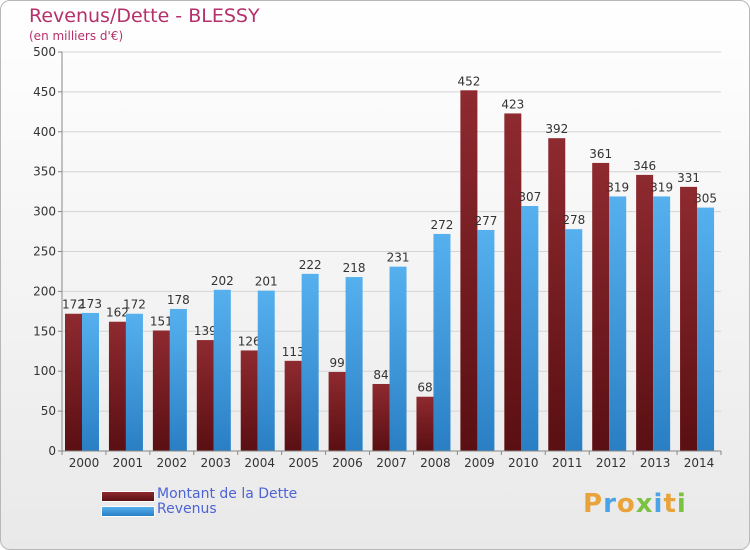  What do you see at coordinates (670, 504) in the screenshot?
I see `logo-letter: t` at bounding box center [670, 504].